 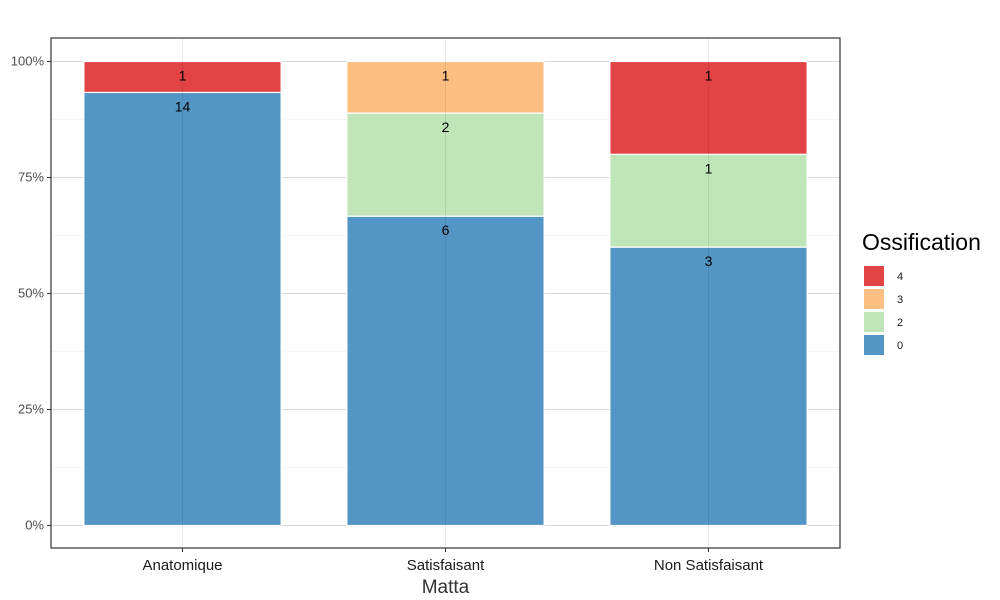 What do you see at coordinates (921, 292) in the screenshot?
I see `legend: Ossification 4 3 2 0` at bounding box center [921, 292].